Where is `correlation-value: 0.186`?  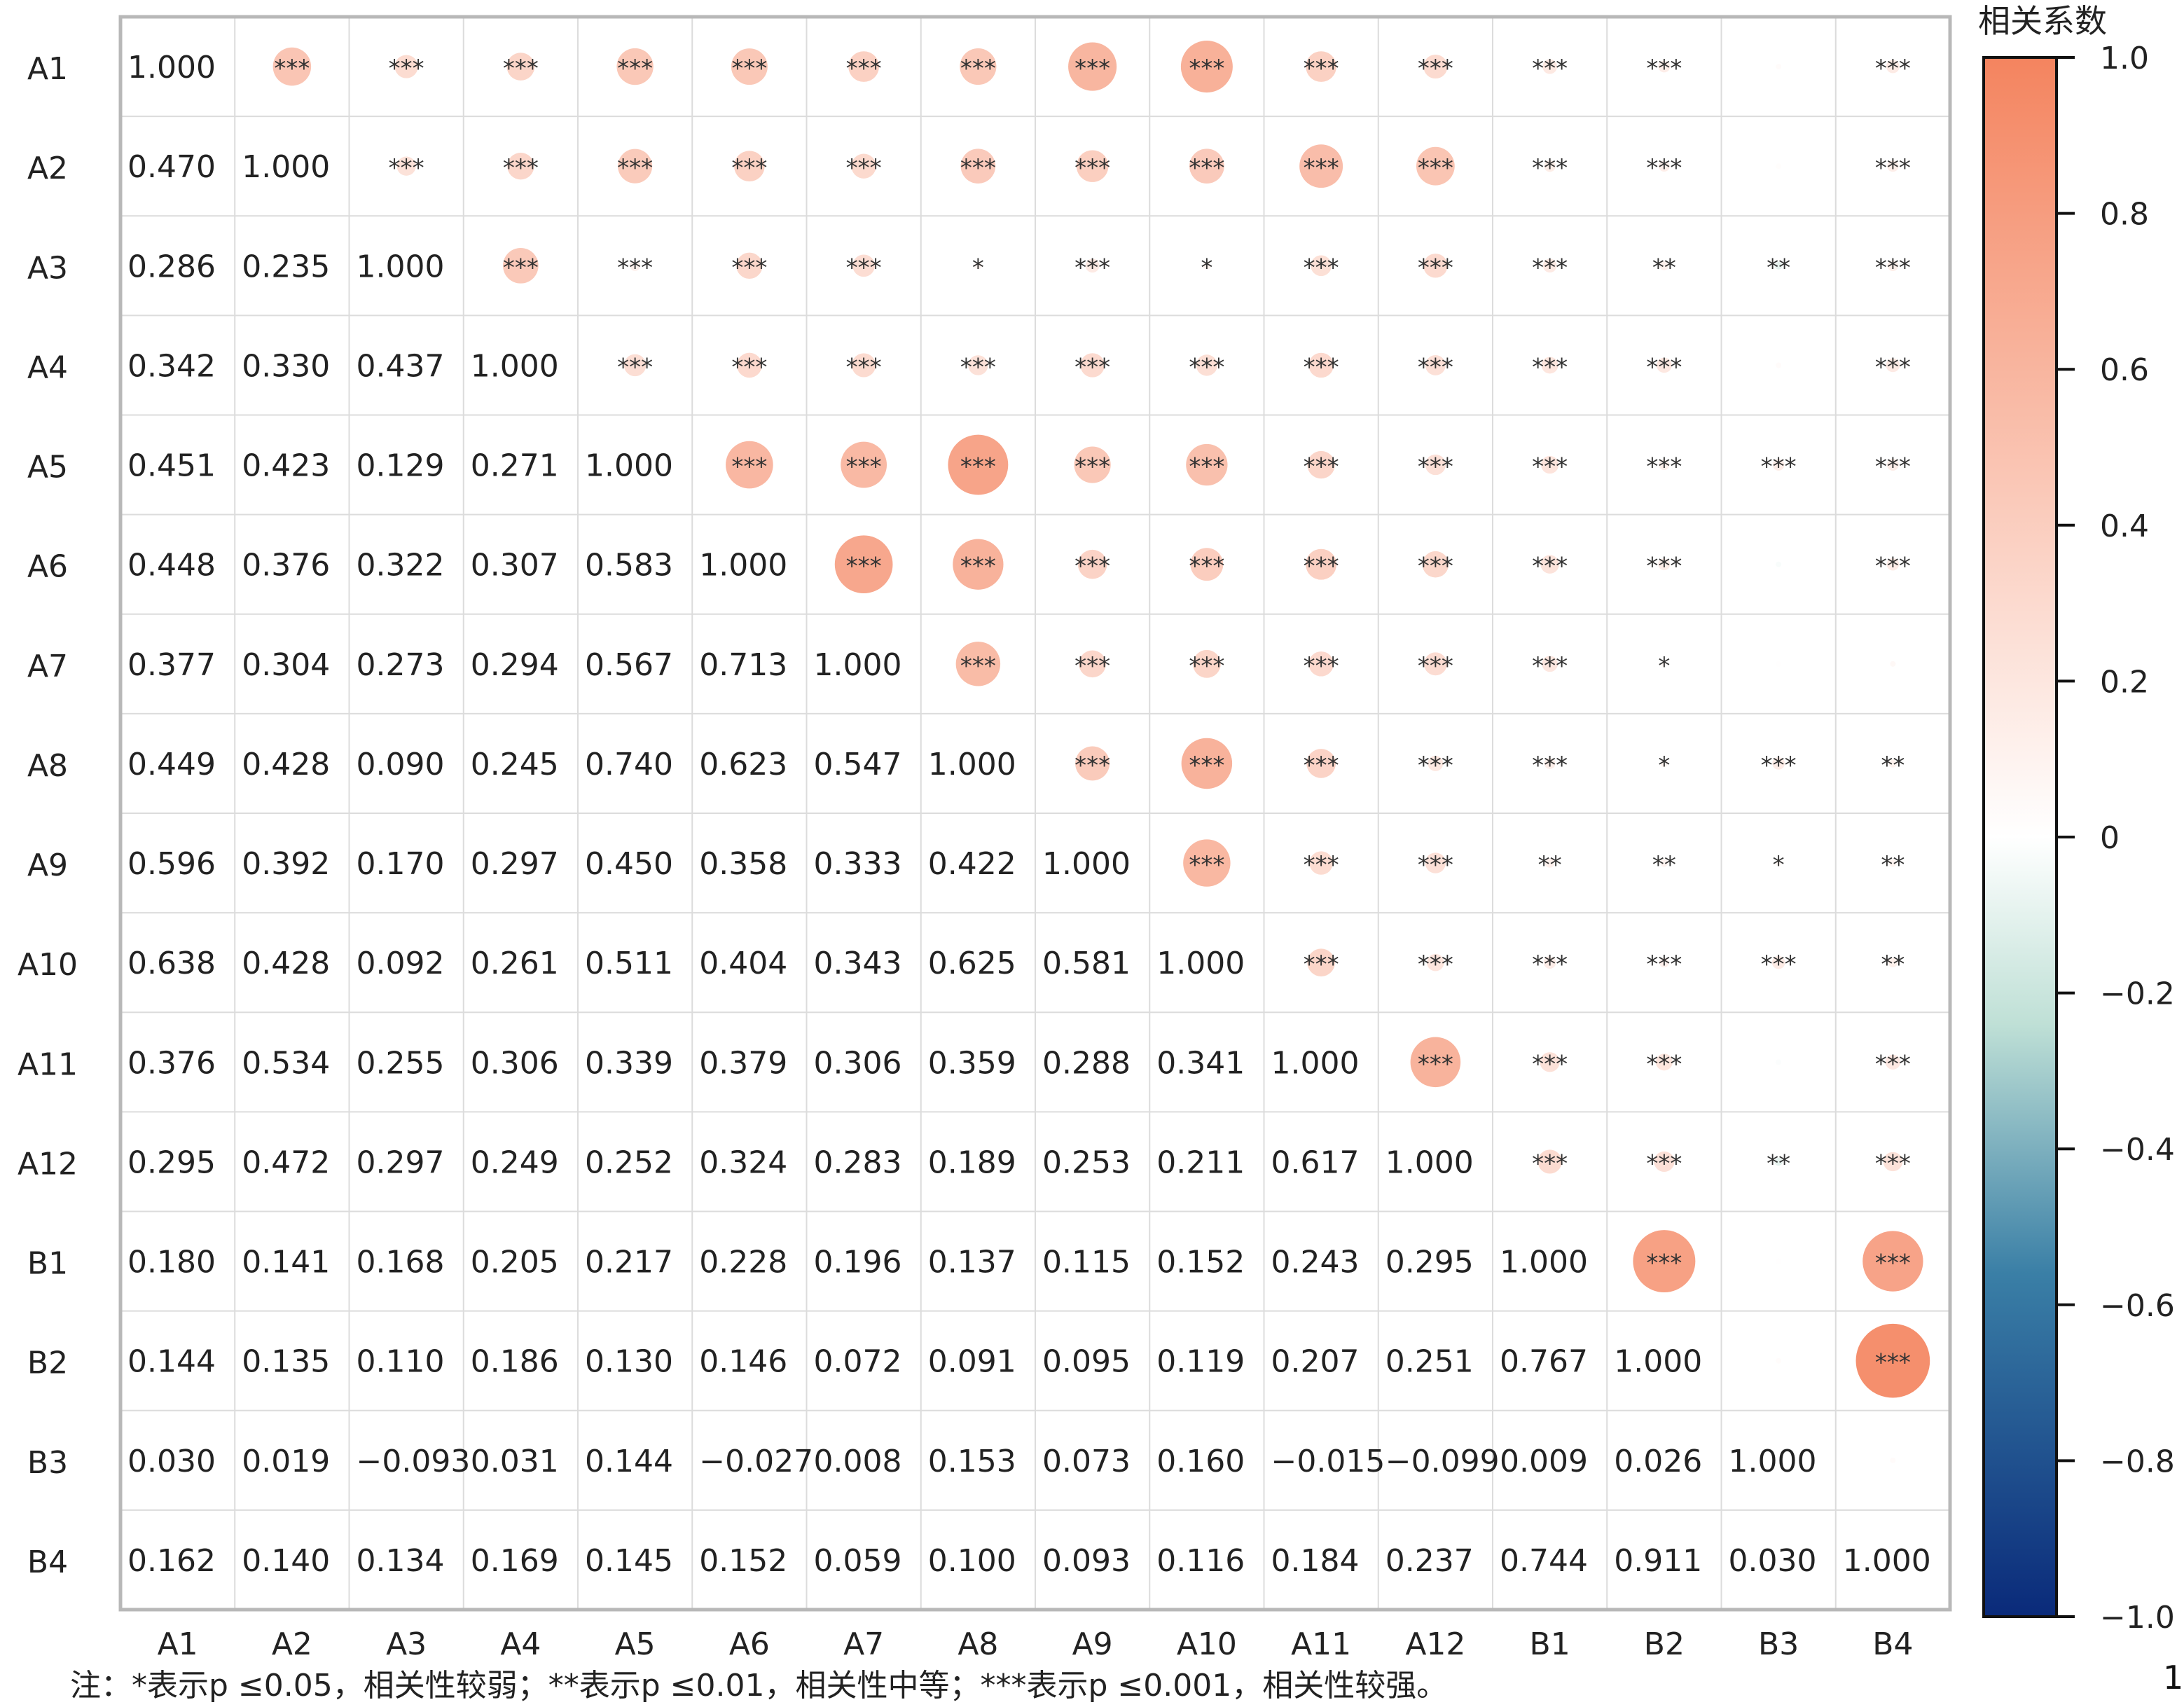
correlation-value: 0.186 is located at coordinates (515, 1362).